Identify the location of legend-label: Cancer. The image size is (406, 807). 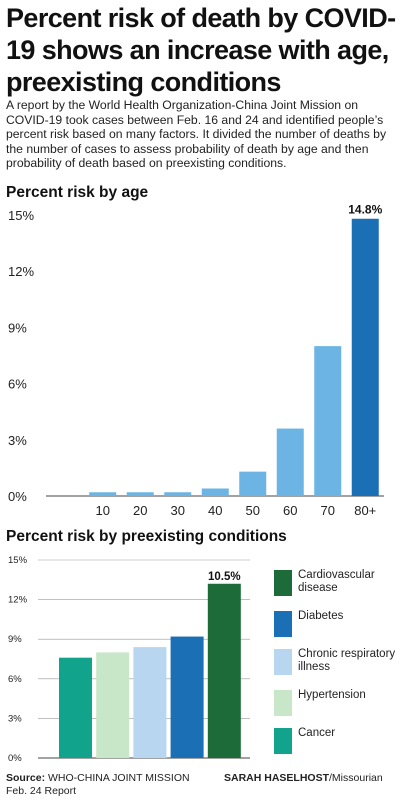
(317, 733).